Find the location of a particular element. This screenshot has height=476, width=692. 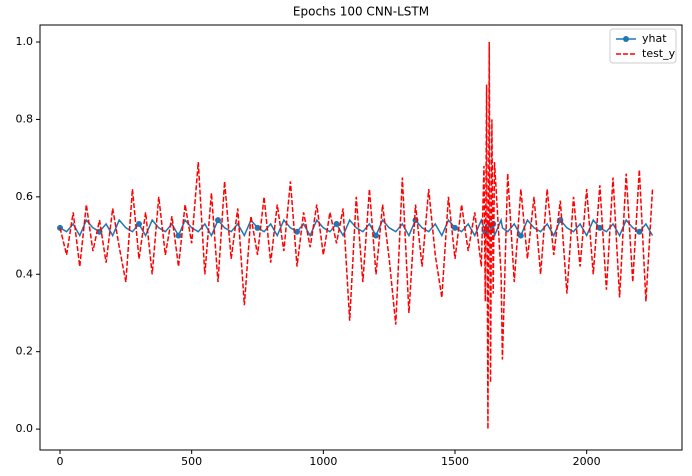

legend-marker is located at coordinates (626, 39).